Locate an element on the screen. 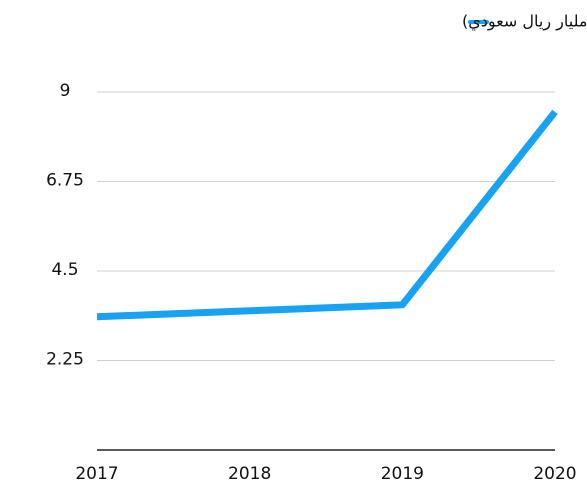 Image resolution: width=587 pixels, height=495 pixels. y-tick-label: 2.25 is located at coordinates (65, 360).